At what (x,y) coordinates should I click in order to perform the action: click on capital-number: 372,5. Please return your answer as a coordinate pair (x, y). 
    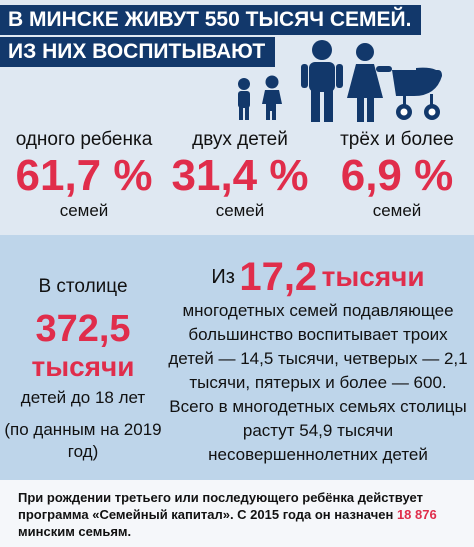
    Looking at the image, I should click on (83, 329).